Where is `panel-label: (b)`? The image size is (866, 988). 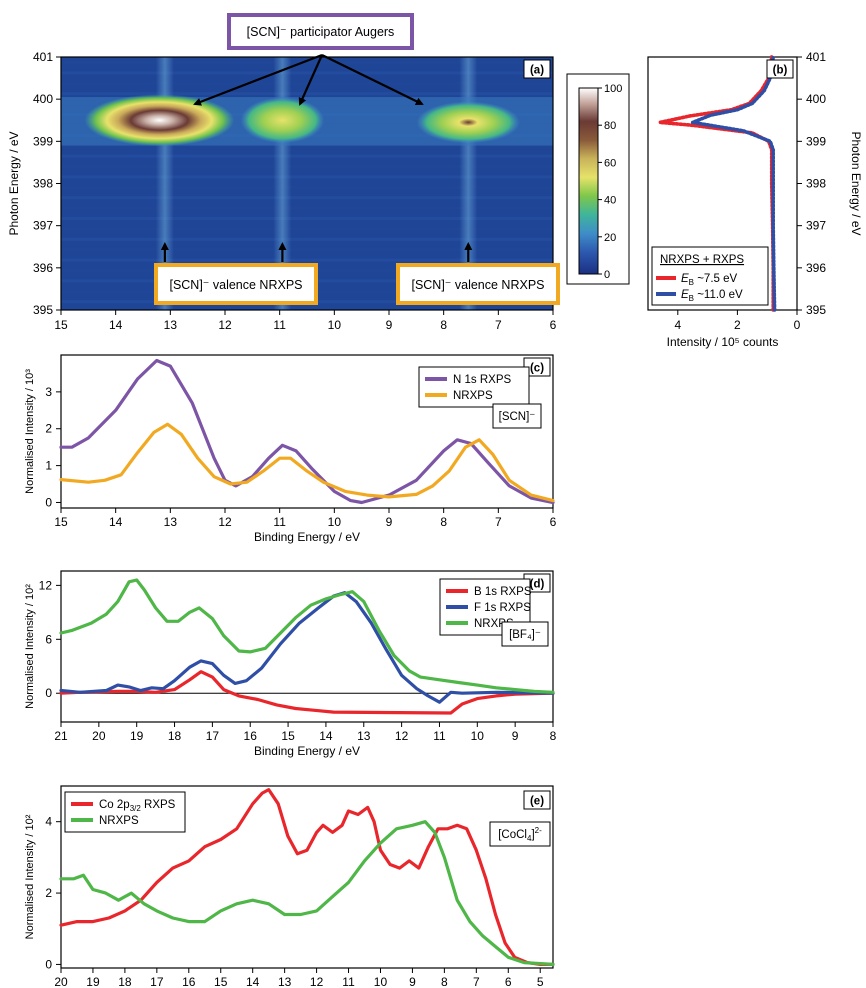 panel-label: (b) is located at coordinates (780, 71).